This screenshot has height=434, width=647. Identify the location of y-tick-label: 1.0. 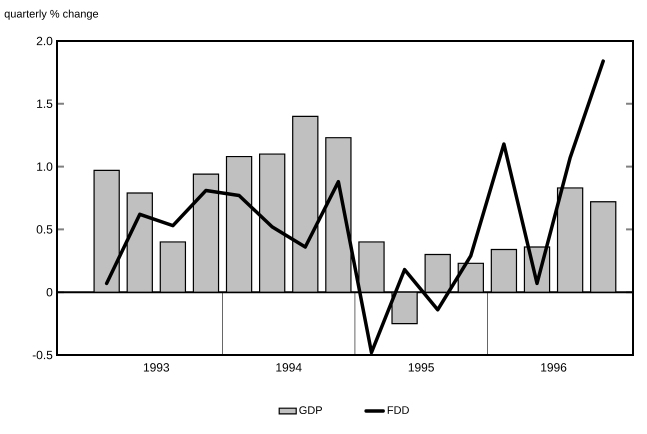
(44, 166).